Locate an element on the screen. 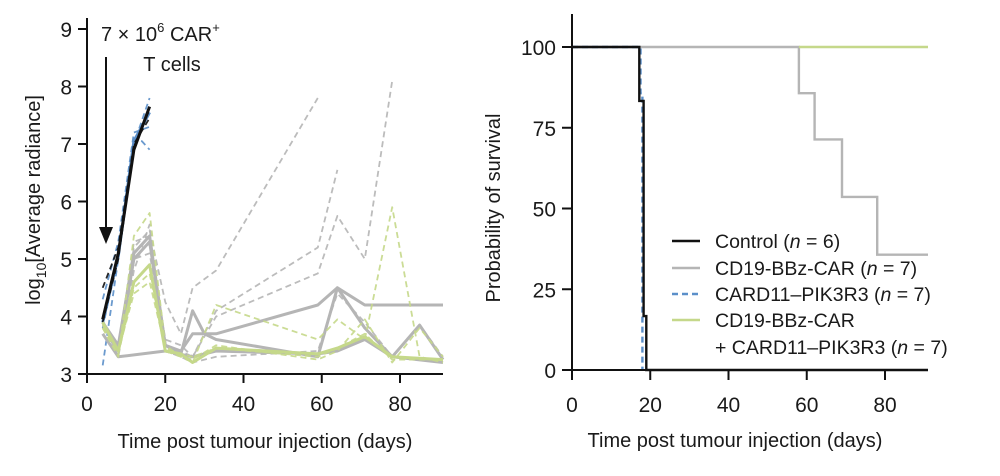 The height and width of the screenshot is (476, 1000). legend-text: CARD11–PIK3R3 ( is located at coordinates (798, 295).